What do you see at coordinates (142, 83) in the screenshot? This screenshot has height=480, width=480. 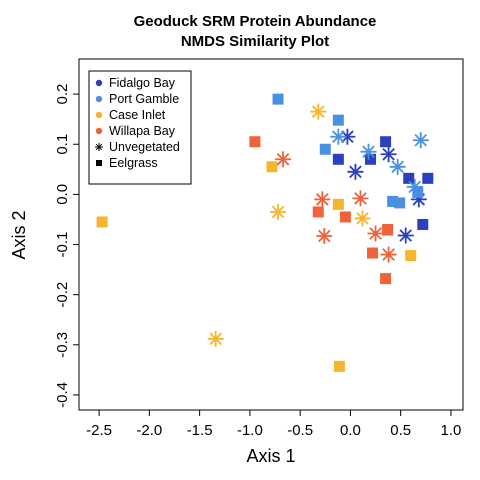 I see `legend-site-label: Fidalgo Bay` at bounding box center [142, 83].